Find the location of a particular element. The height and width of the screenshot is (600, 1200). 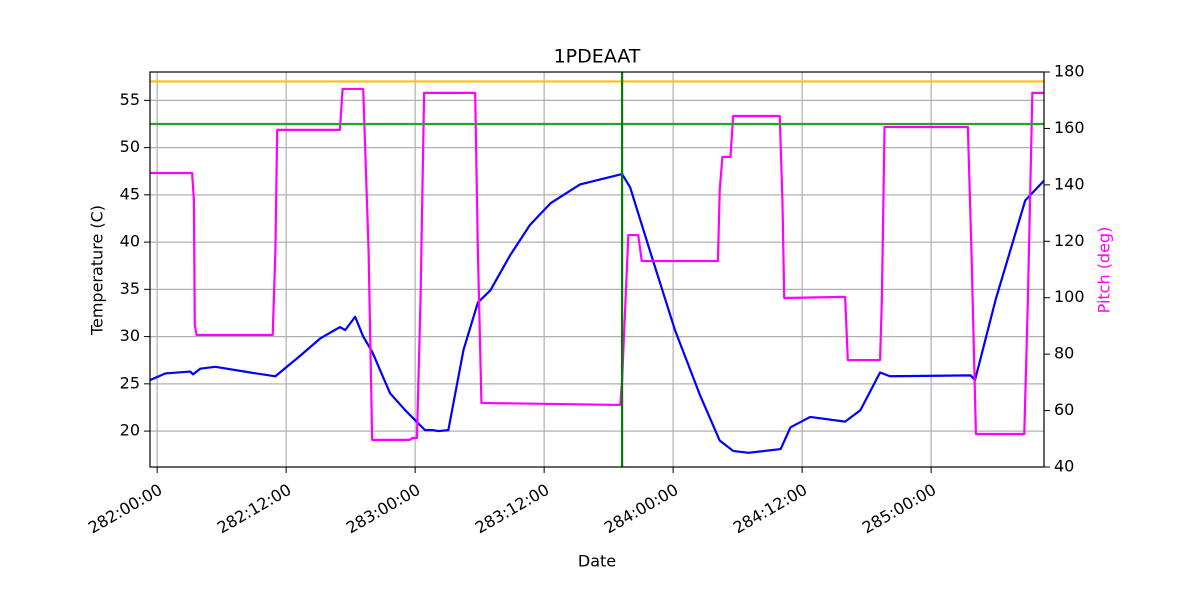

y2-tick-label: 40 is located at coordinates (1064, 466).